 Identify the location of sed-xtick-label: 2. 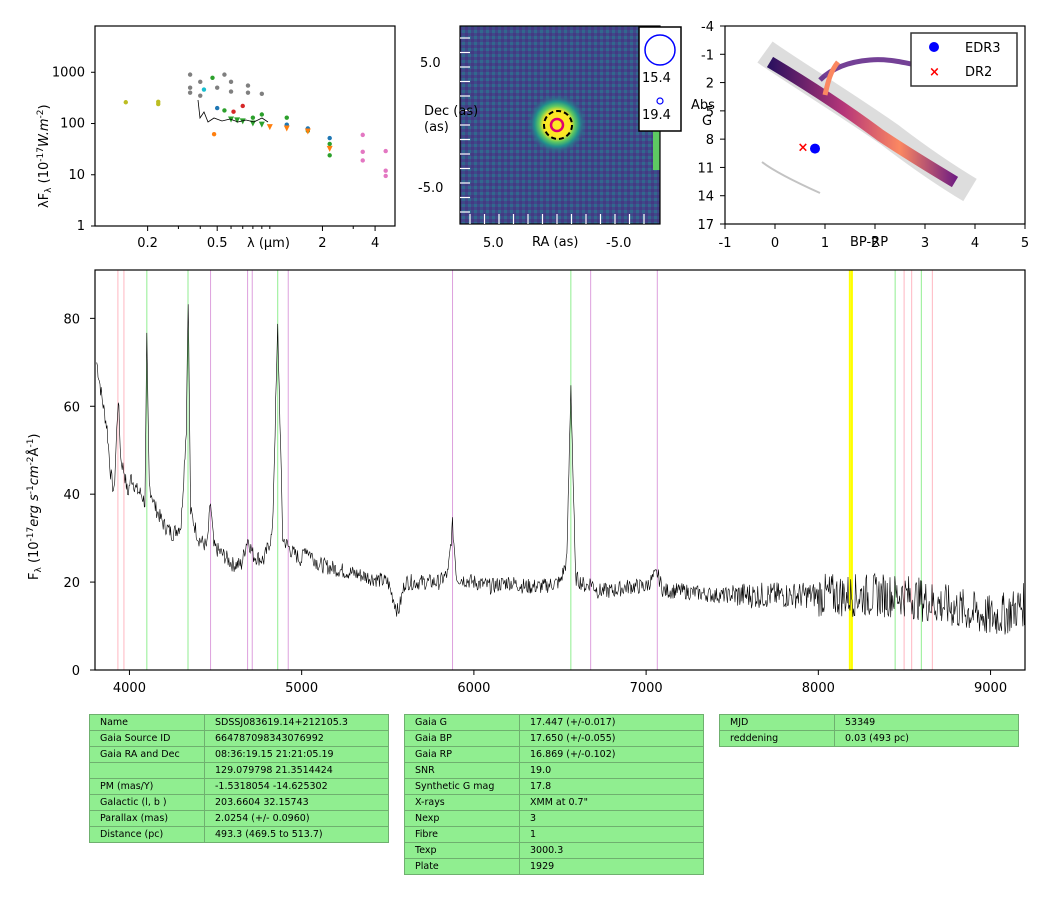
(322, 243).